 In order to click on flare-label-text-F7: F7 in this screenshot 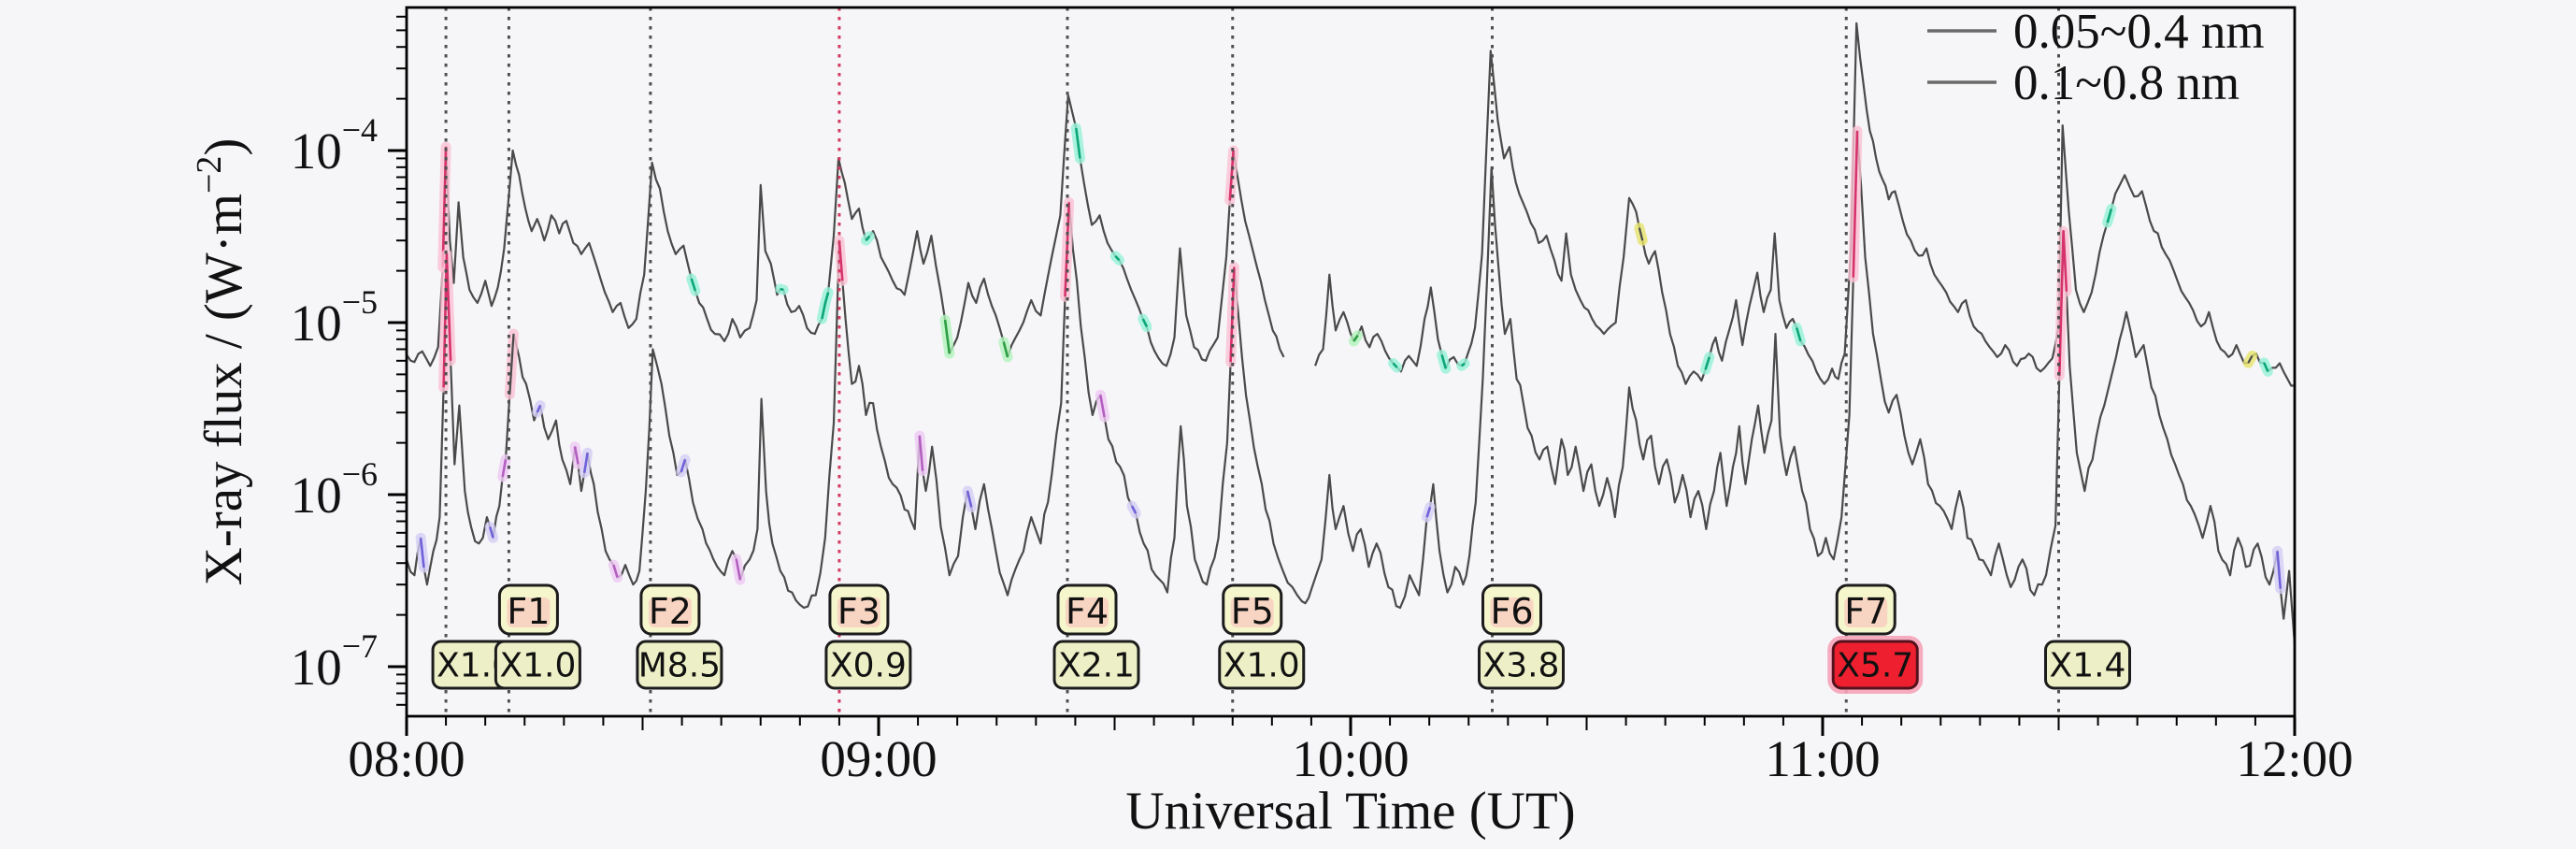, I will do `click(1865, 611)`.